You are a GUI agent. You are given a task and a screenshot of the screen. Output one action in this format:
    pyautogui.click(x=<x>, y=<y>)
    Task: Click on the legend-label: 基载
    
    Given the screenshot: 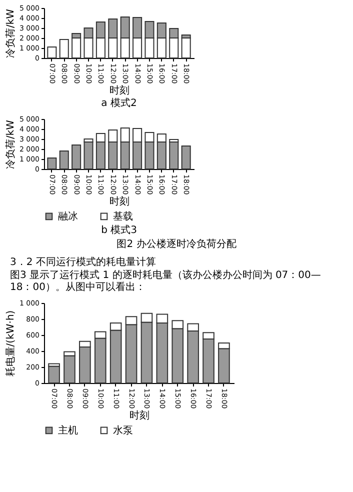 What is the action you would take?
    pyautogui.click(x=123, y=216)
    